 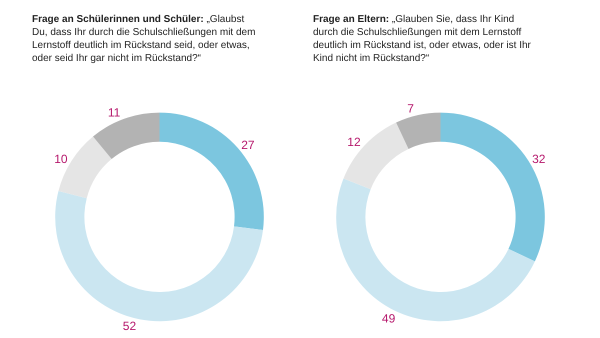 I want to click on chart-title: Frage an Eltern:, so click(x=351, y=19).